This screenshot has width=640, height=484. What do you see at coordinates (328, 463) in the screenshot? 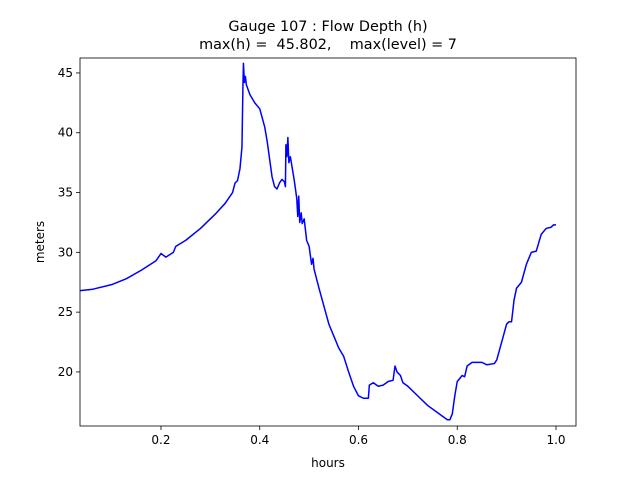
I see `x-axis-label: hours` at bounding box center [328, 463].